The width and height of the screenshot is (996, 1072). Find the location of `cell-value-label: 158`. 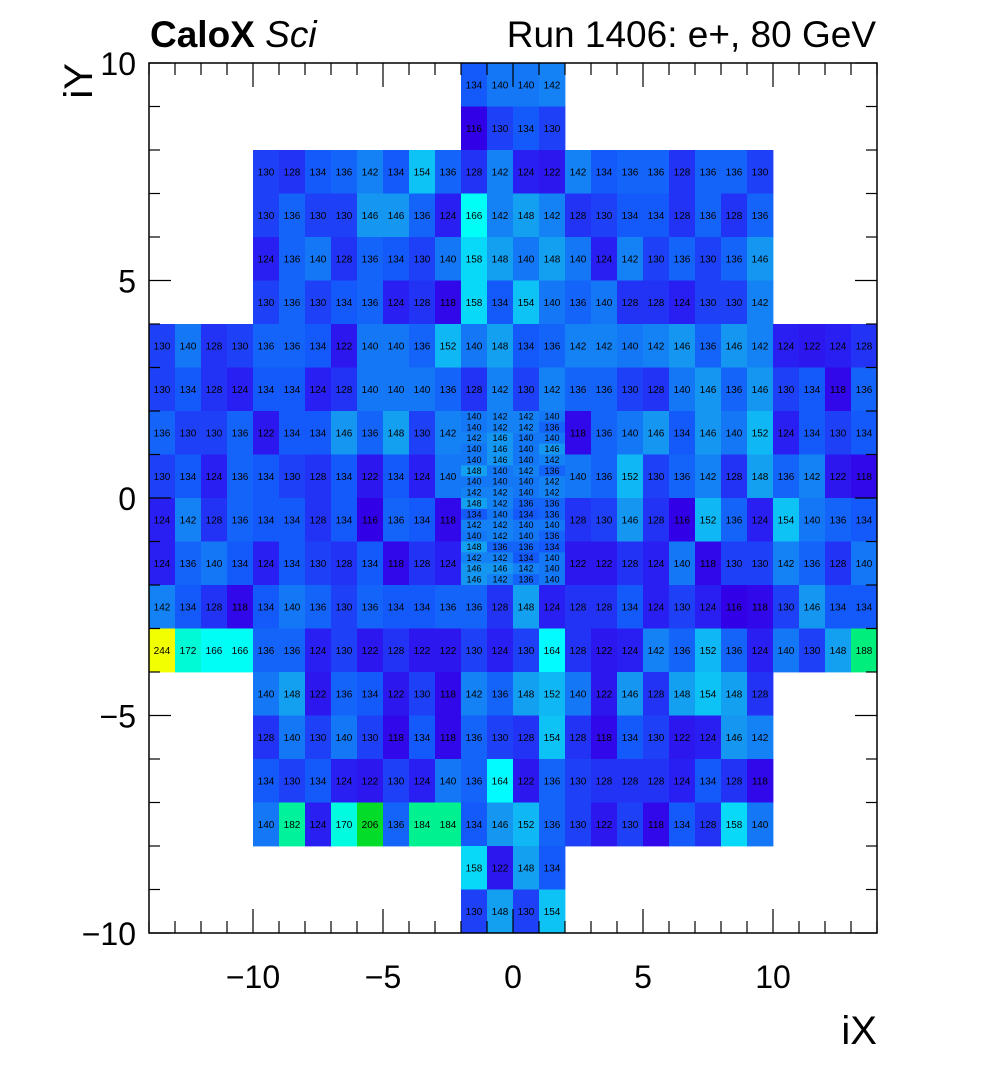

cell-value-label: 158 is located at coordinates (474, 868).